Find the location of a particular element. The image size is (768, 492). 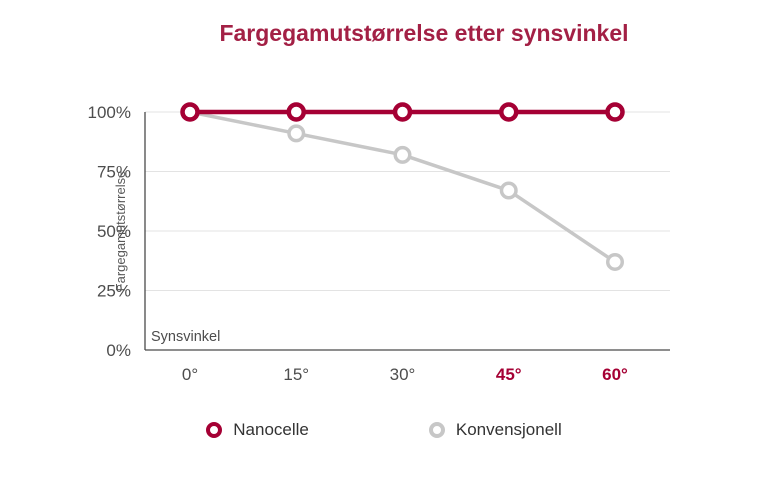

y-tick-label: 100% is located at coordinates (109, 112).